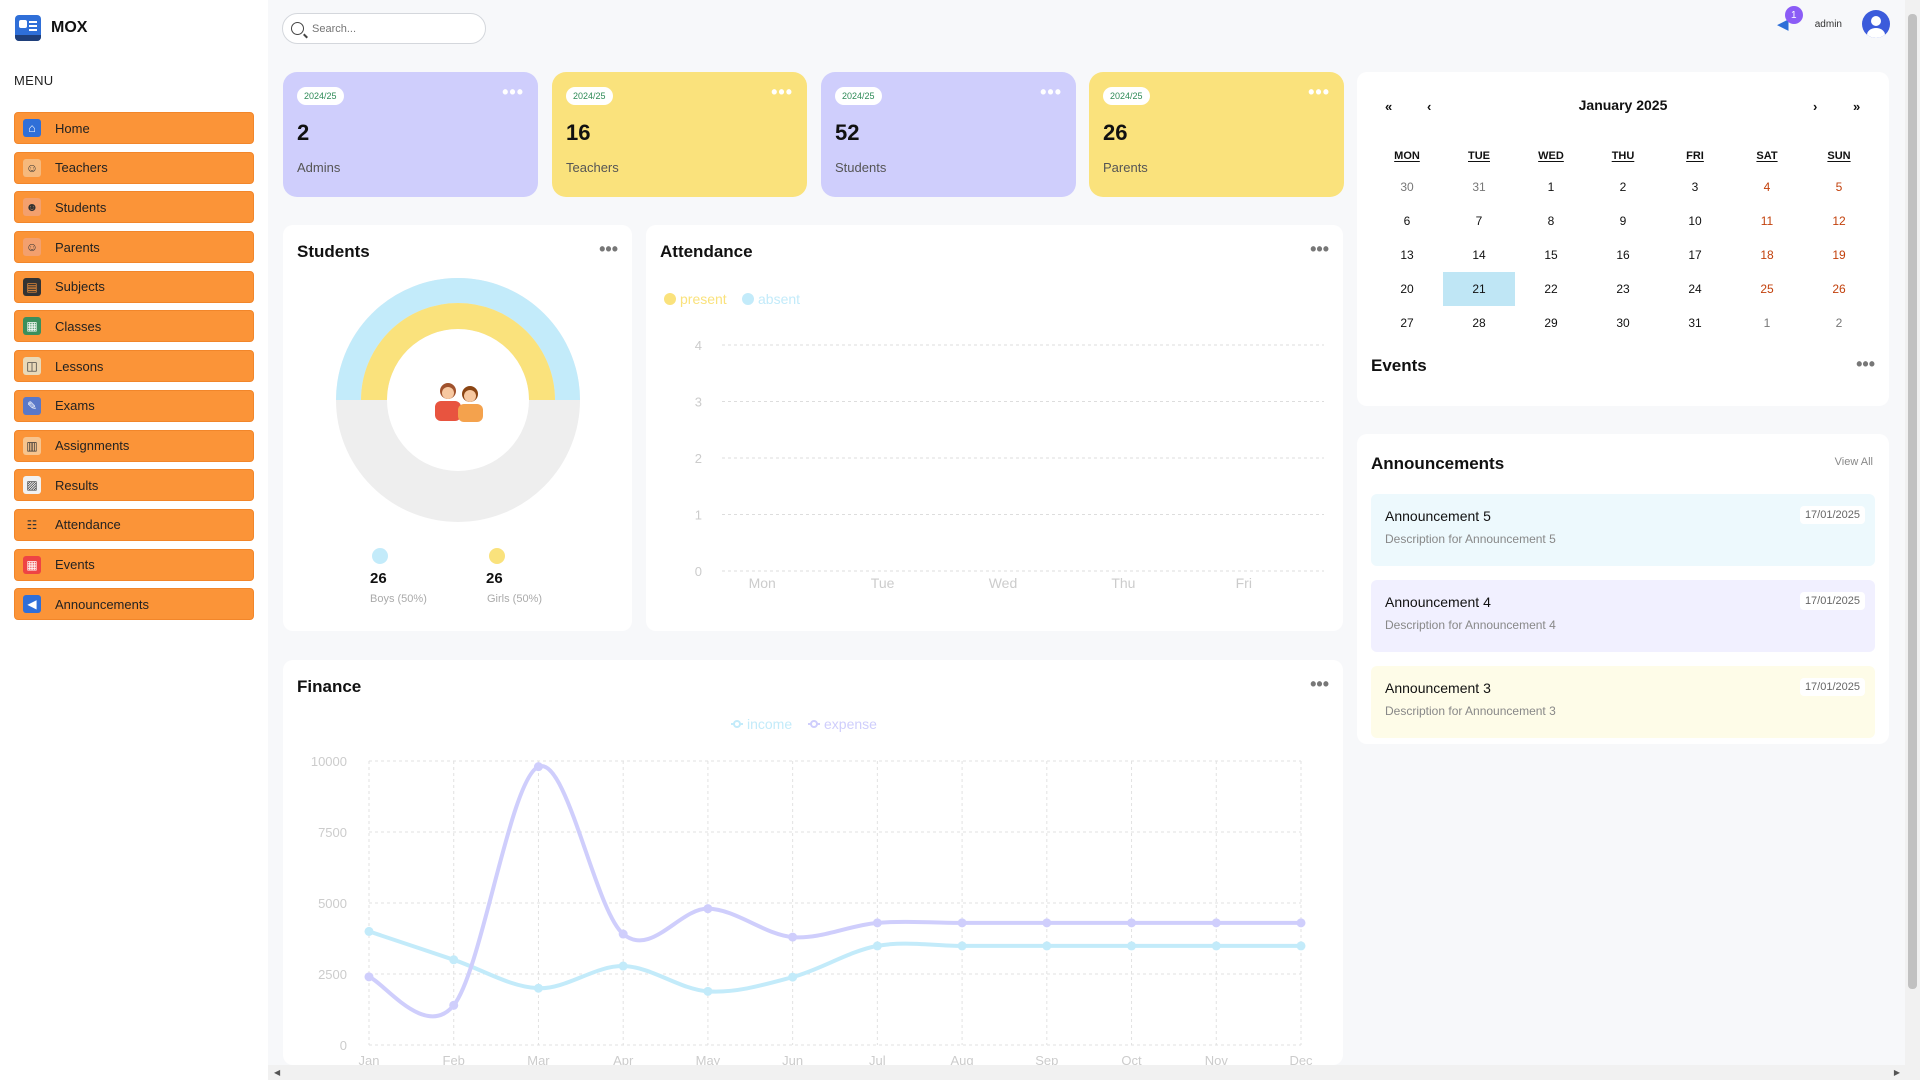 This screenshot has height=1080, width=1920. Describe the element at coordinates (1094, 1072) in the screenshot. I see `horizontal-scrollbar: ◀ ▶` at that location.